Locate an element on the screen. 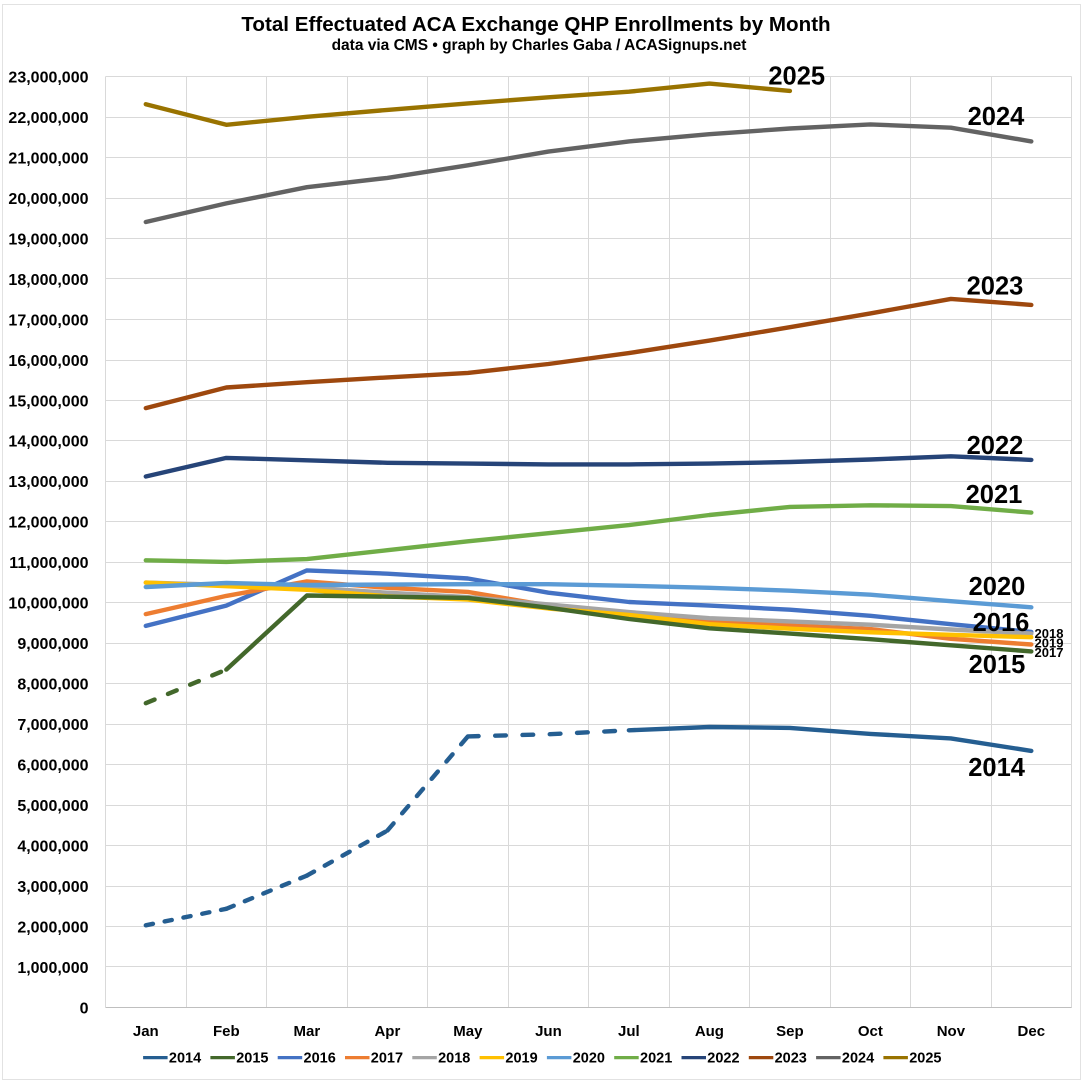 This screenshot has width=1082, height=1087. svg-text: Jun is located at coordinates (548, 1031).